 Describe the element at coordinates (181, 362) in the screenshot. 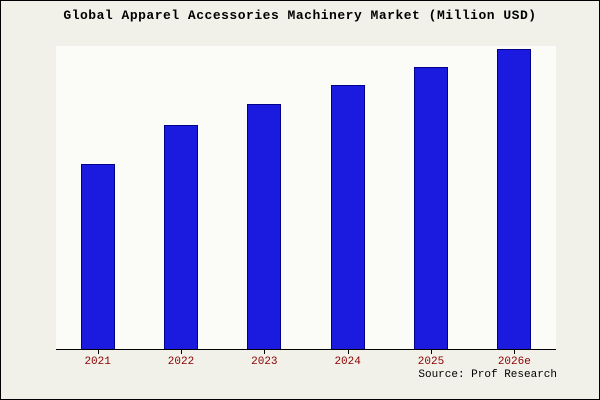

I see `x-tick-label-2022: 2022` at that location.